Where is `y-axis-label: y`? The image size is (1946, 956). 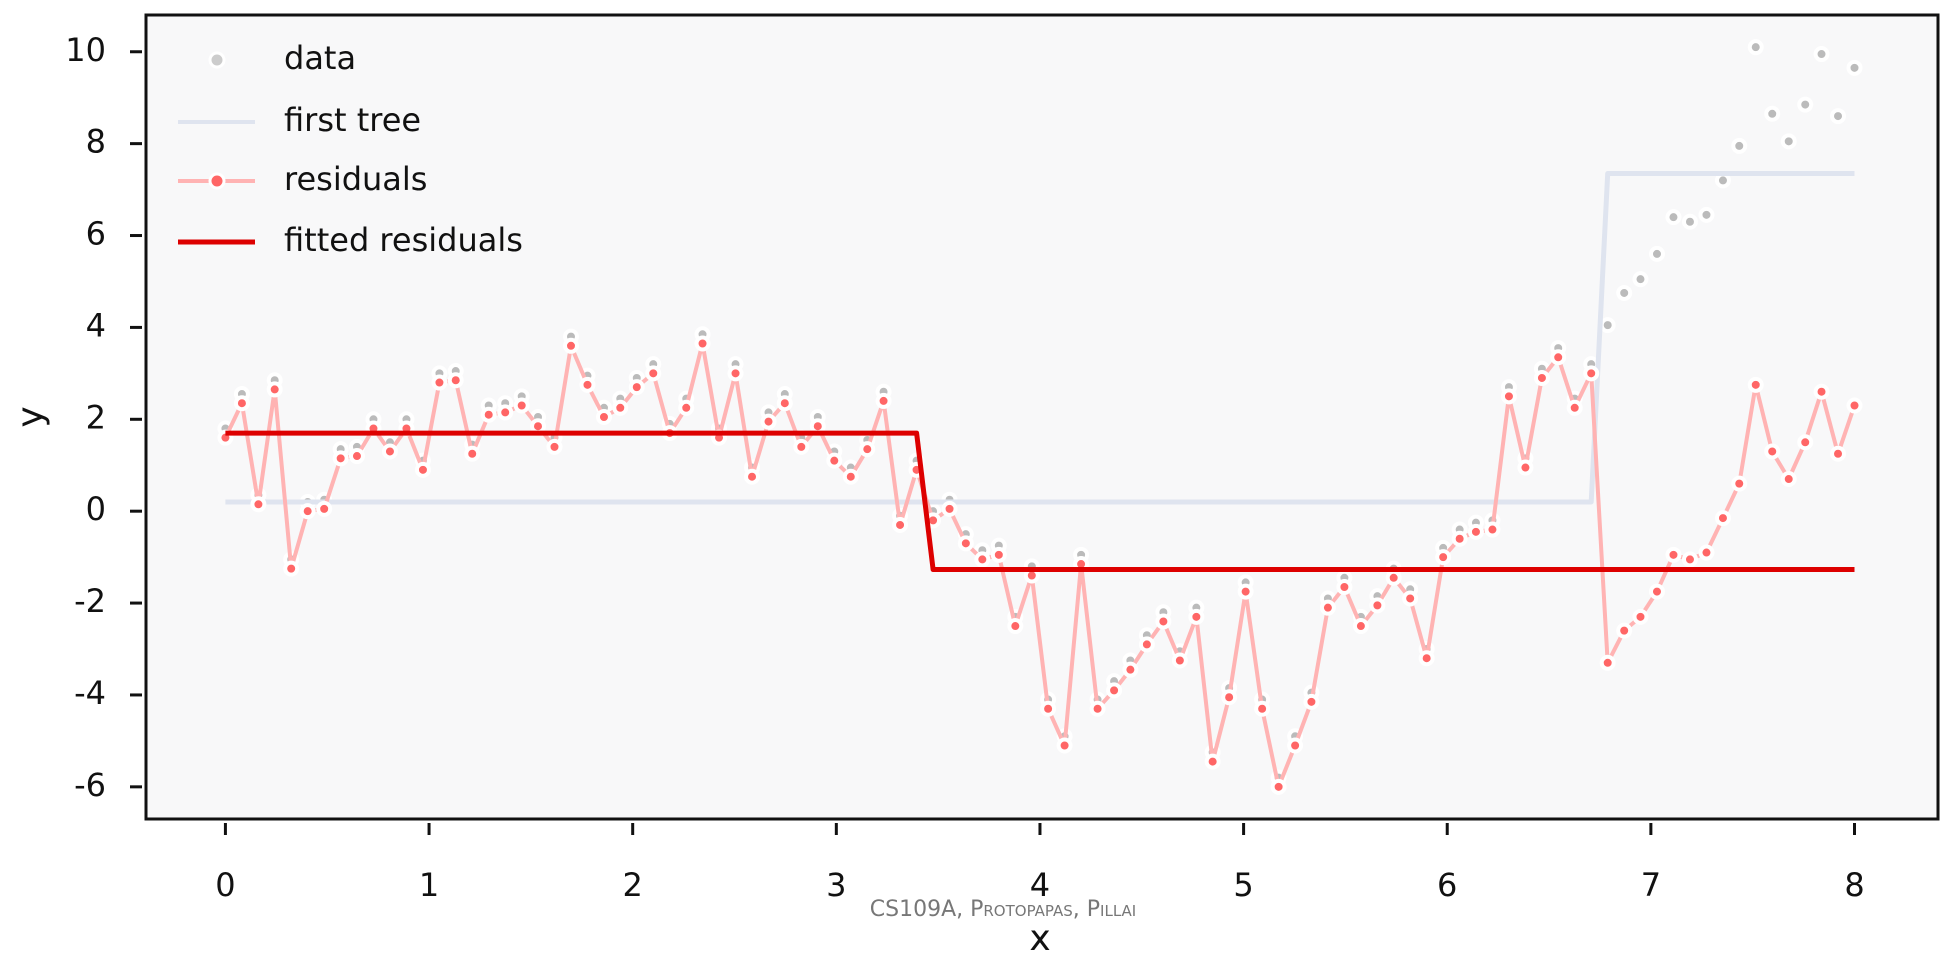 y-axis-label: y is located at coordinates (30, 416).